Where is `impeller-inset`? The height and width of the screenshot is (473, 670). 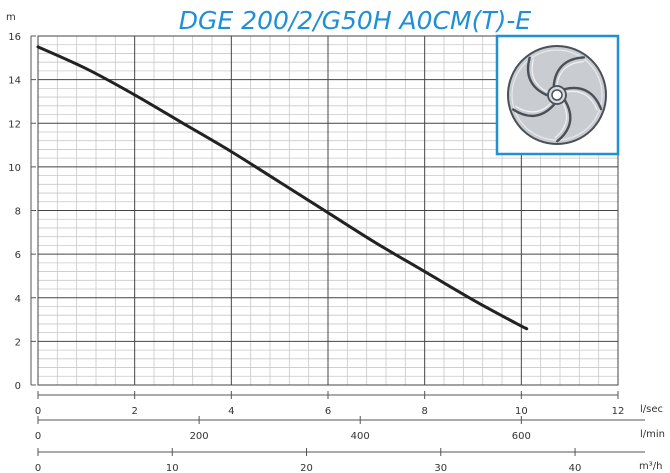
impeller-inset is located at coordinates (557, 95).